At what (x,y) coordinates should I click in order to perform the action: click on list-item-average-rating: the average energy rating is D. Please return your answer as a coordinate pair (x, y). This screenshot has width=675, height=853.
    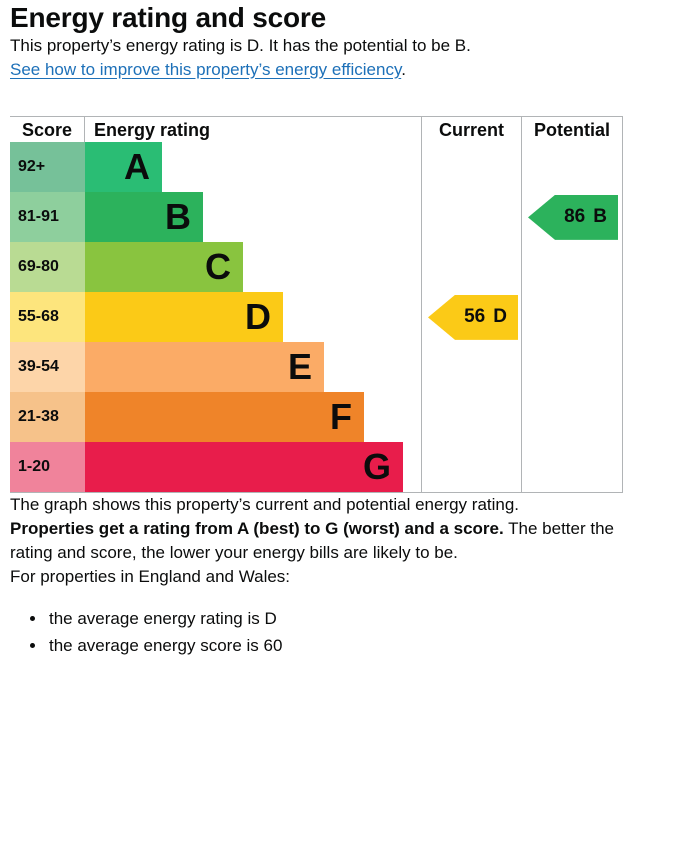
    Looking at the image, I should click on (356, 619).